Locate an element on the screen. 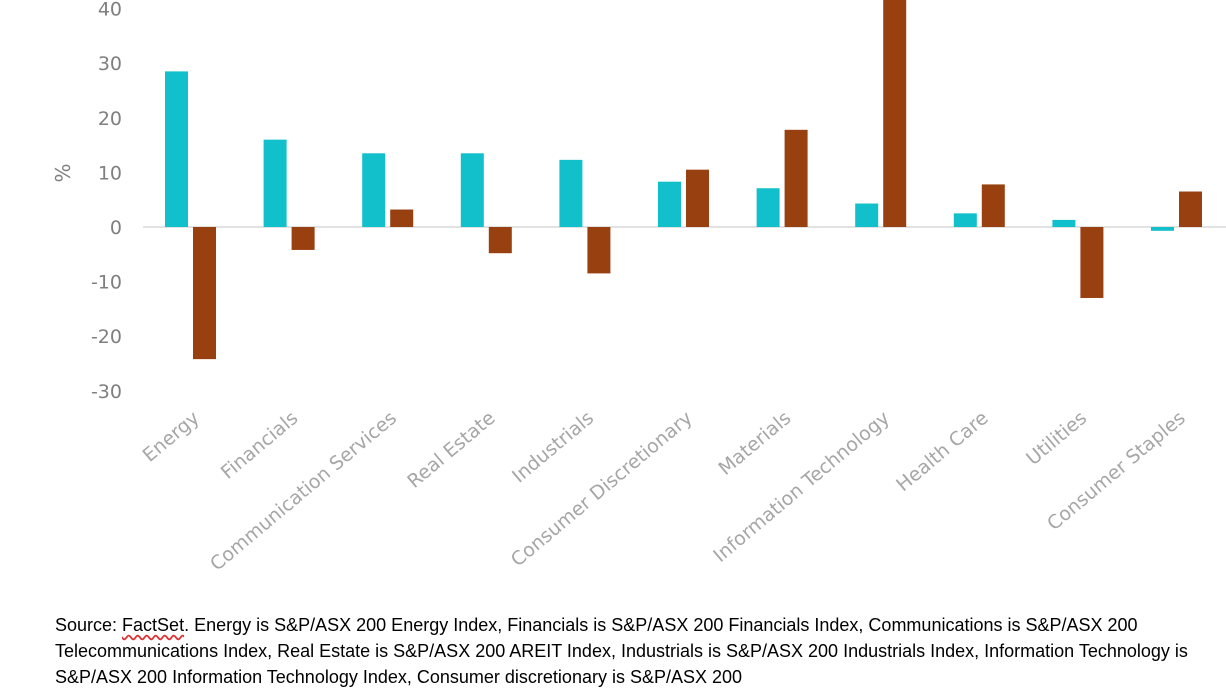 The image size is (1226, 690). y-axis-title: % is located at coordinates (63, 172).